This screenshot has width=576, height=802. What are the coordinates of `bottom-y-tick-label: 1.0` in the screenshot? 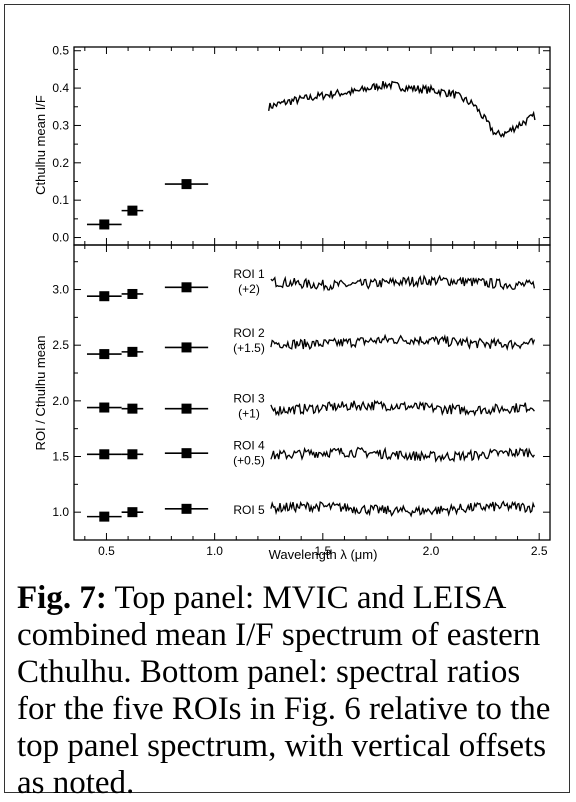 It's located at (60, 512).